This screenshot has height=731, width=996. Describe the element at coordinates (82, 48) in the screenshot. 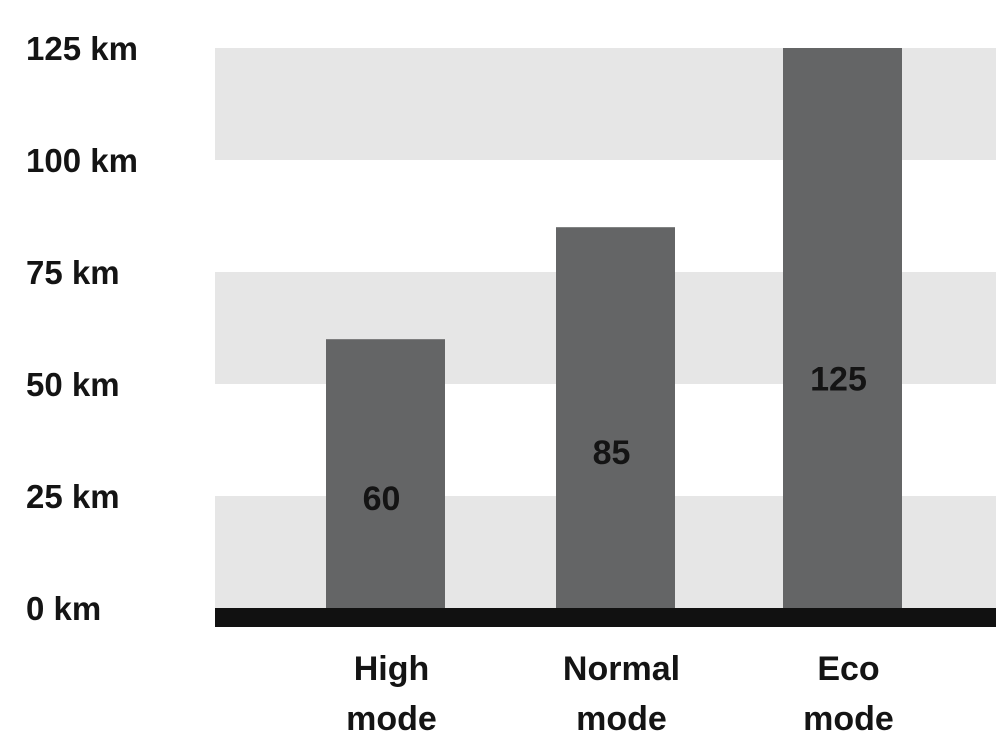

I see `y-tick-label: 125 km` at that location.